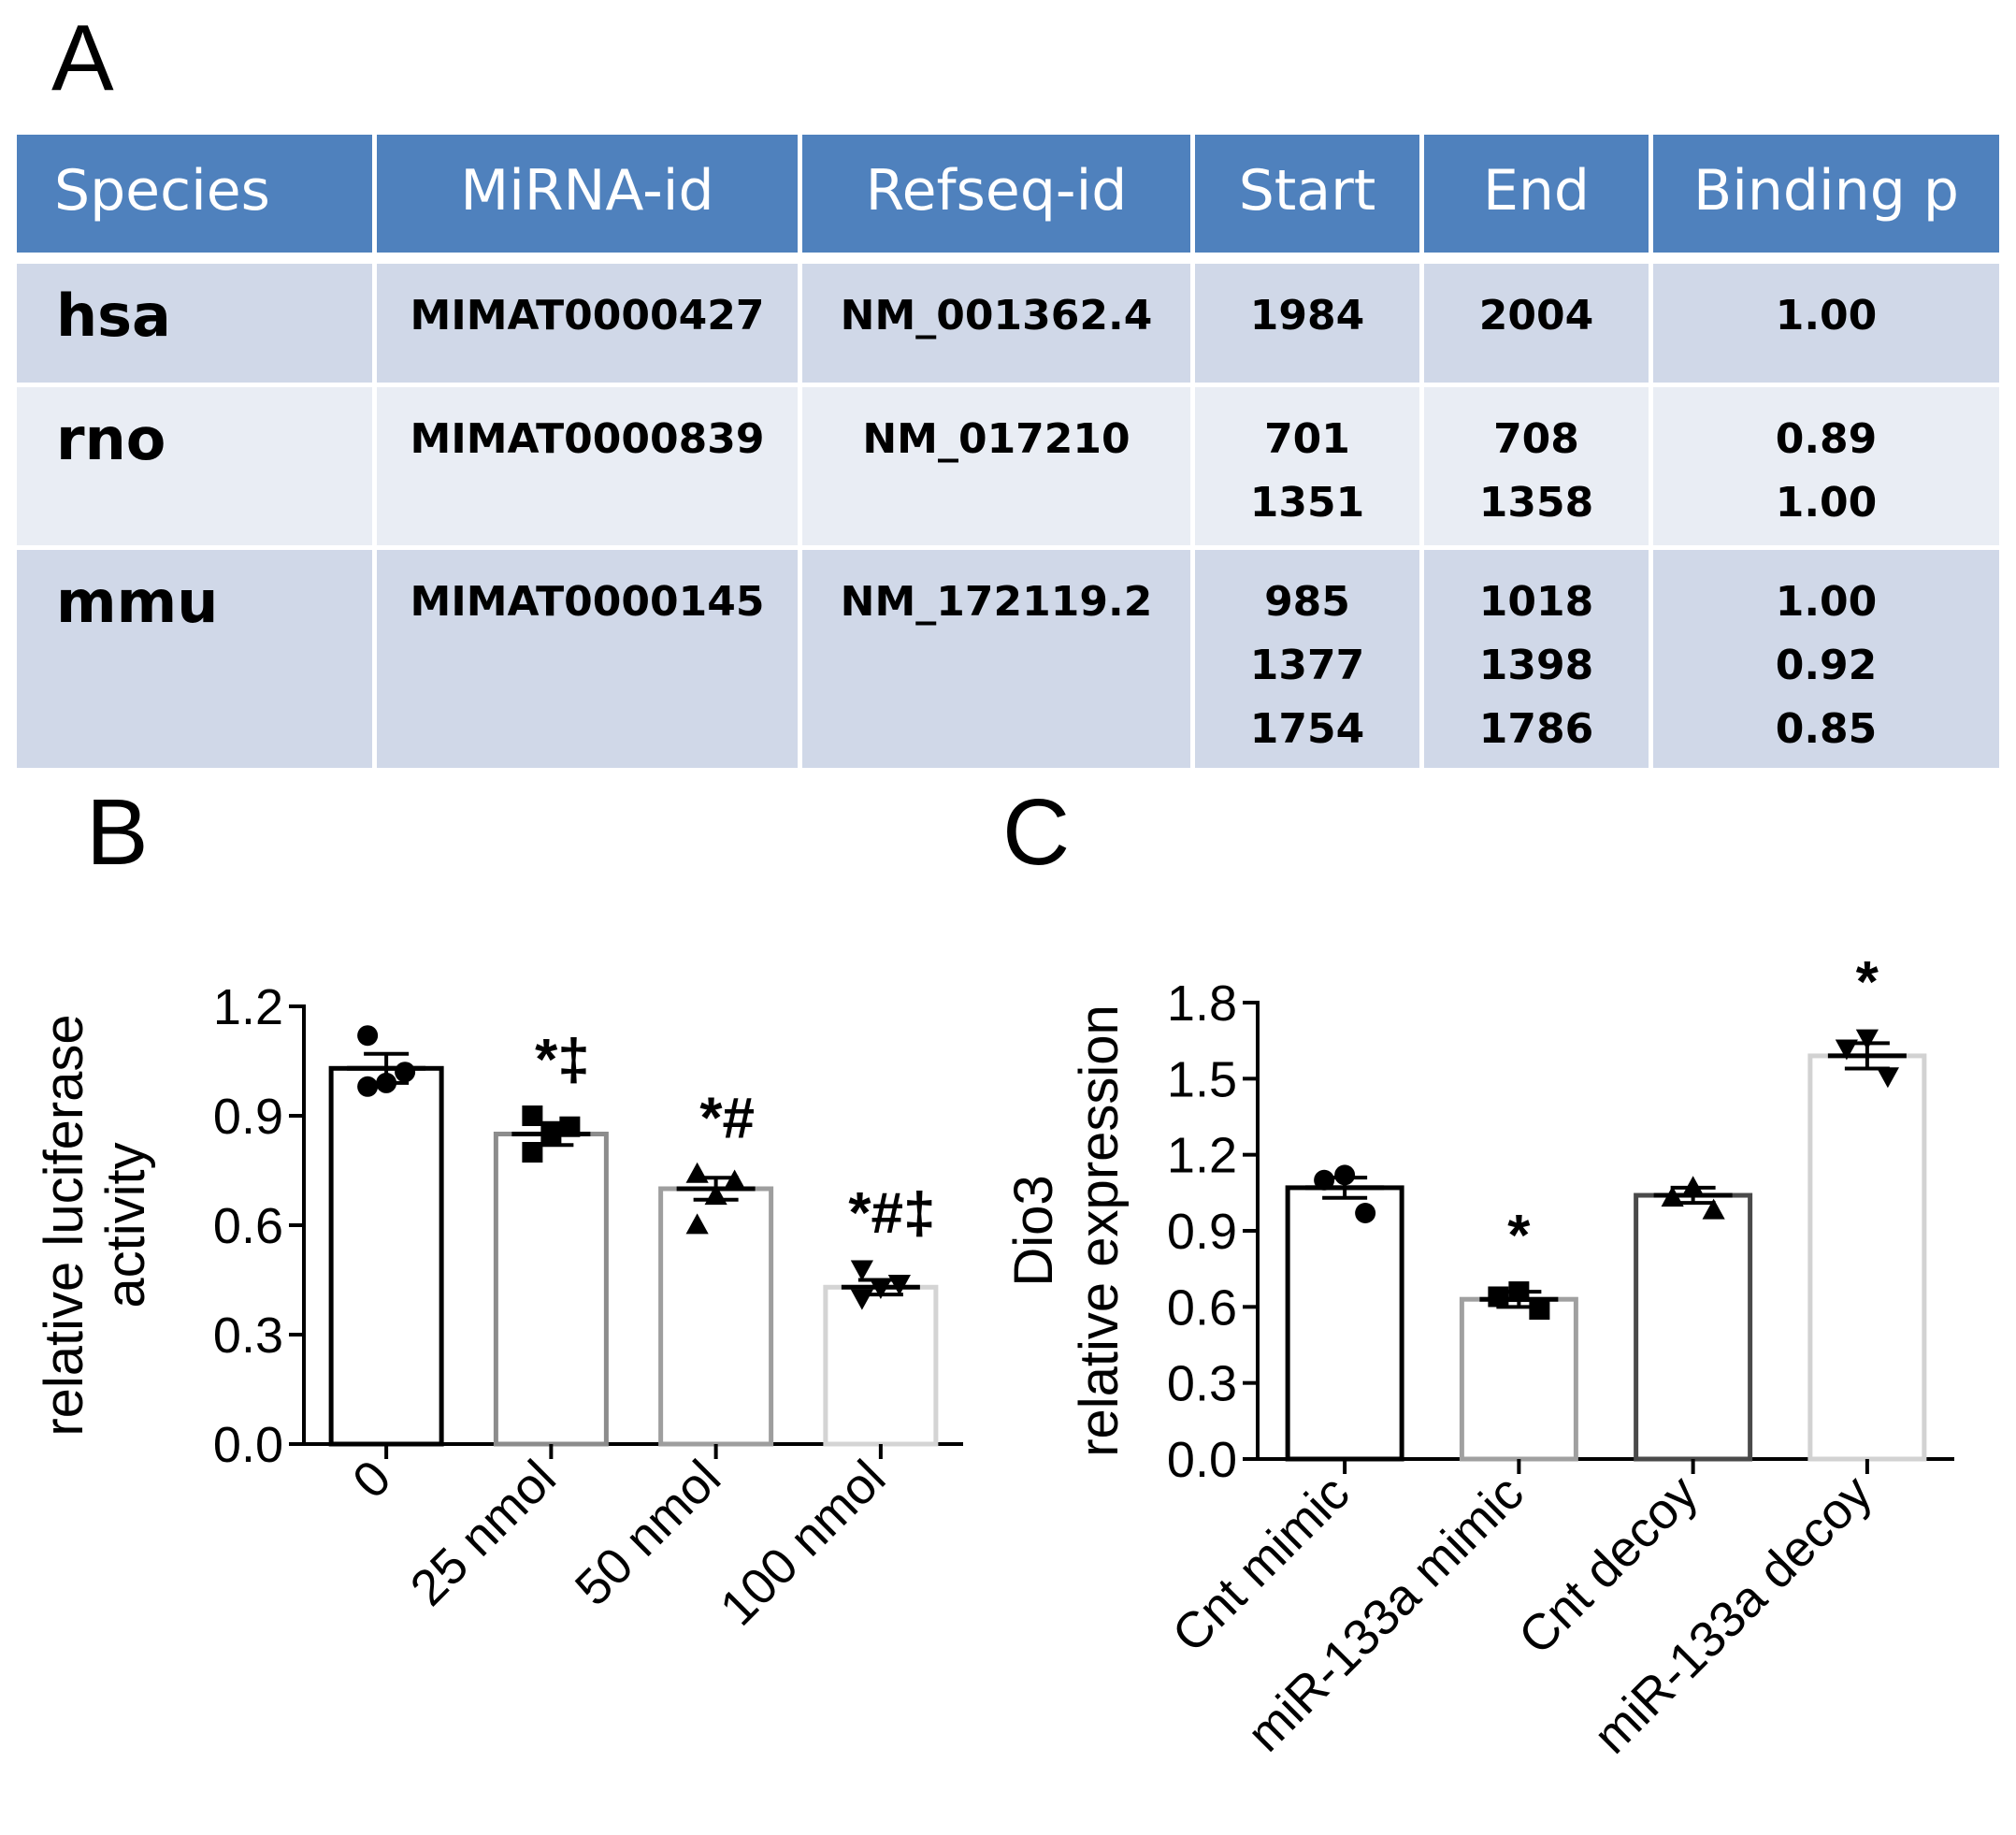 This screenshot has height=1835, width=2016. I want to click on cell-value: 1351, so click(1307, 503).